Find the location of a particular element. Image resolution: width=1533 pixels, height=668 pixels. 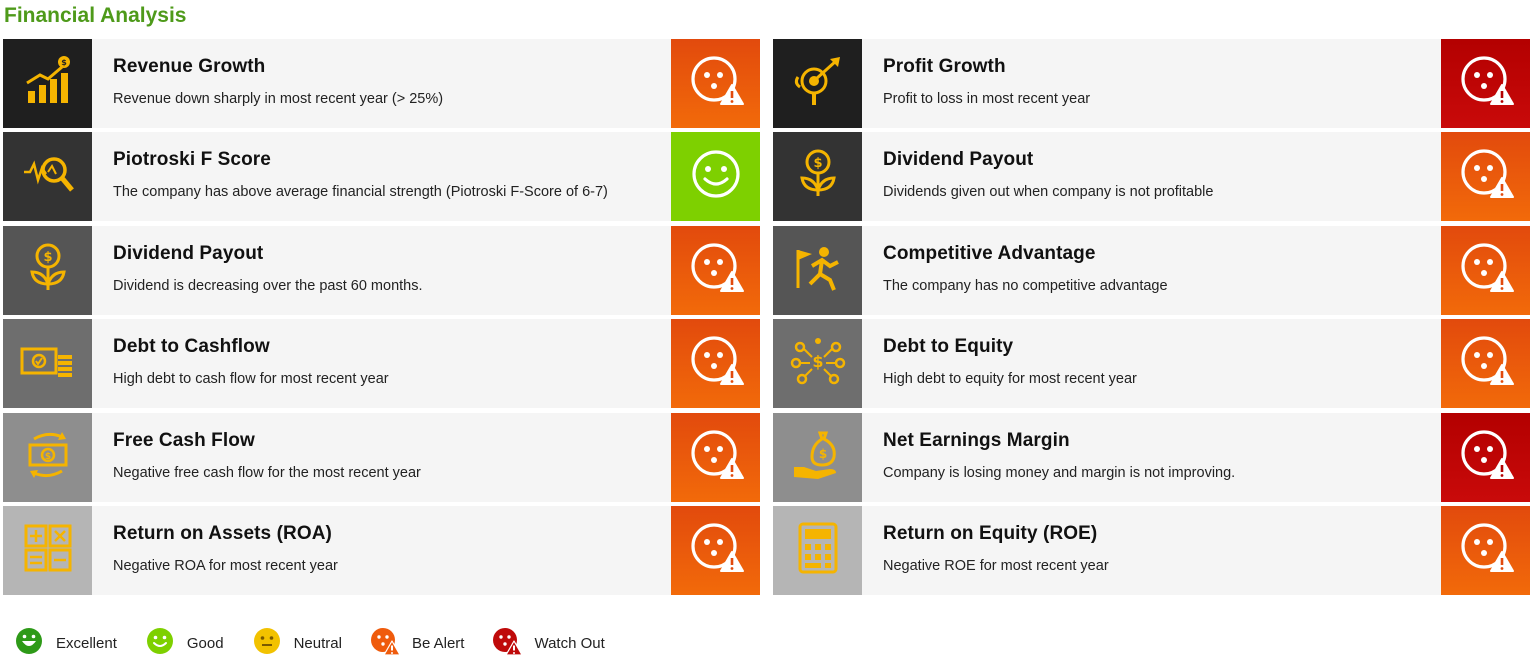

legend-label: Be Alert is located at coordinates (438, 643).